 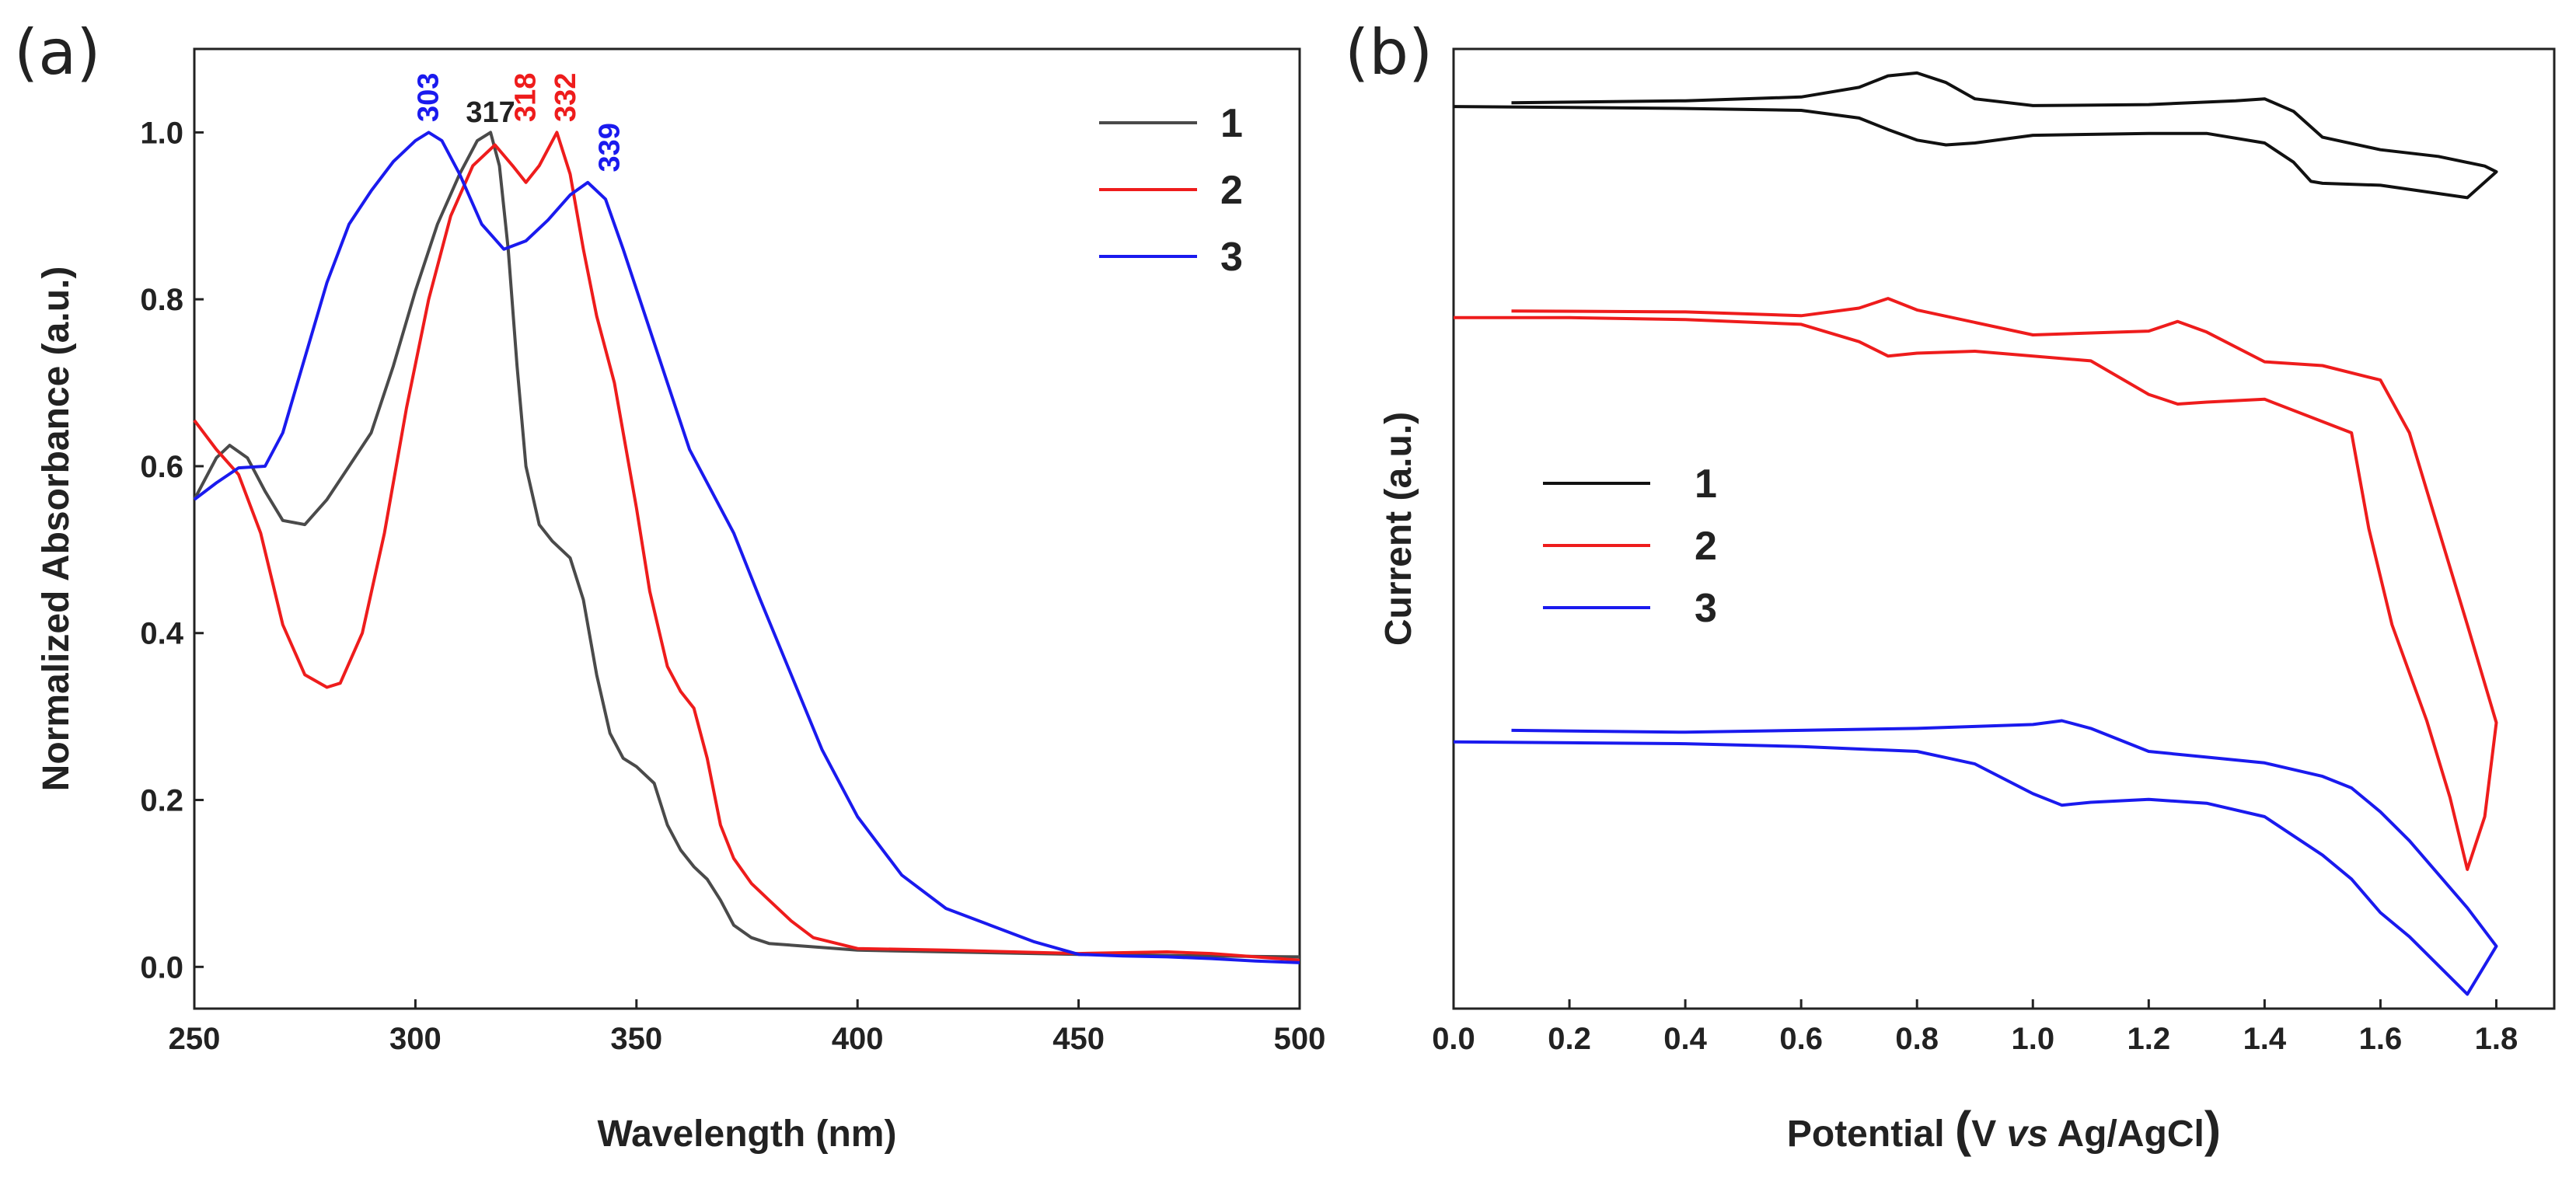 What do you see at coordinates (1975, 1027) in the screenshot?
I see `panel-b-ticks: 0.0 0.2 0.4 0.6 0.8 1.0 1.2 1.4 1.6 1.8` at bounding box center [1975, 1027].